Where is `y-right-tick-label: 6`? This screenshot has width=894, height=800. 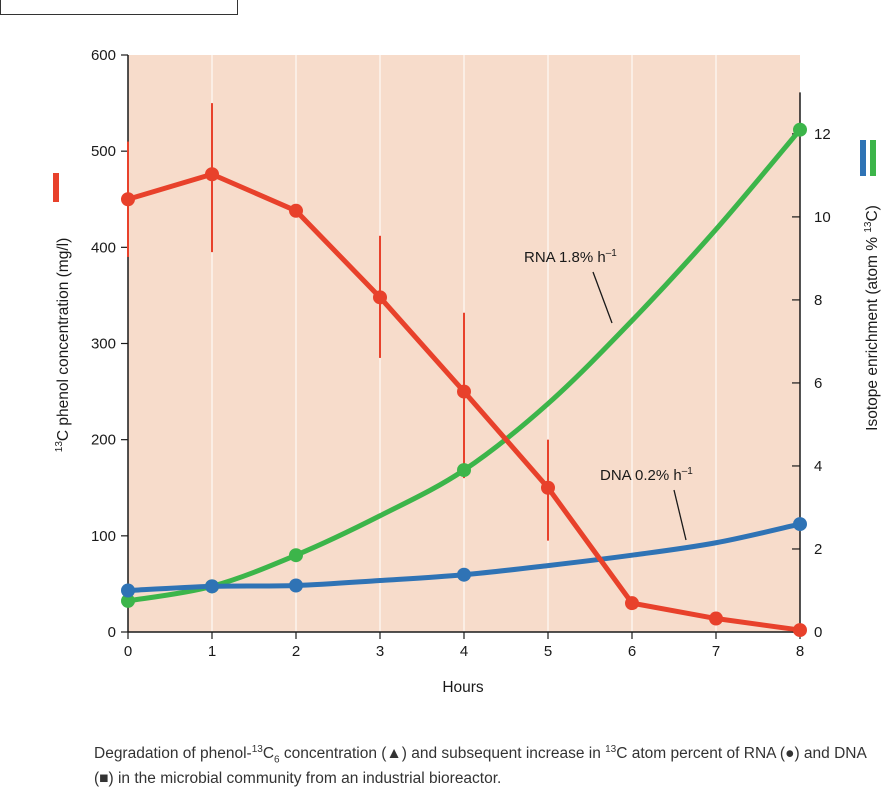
y-right-tick-label: 6 is located at coordinates (818, 383).